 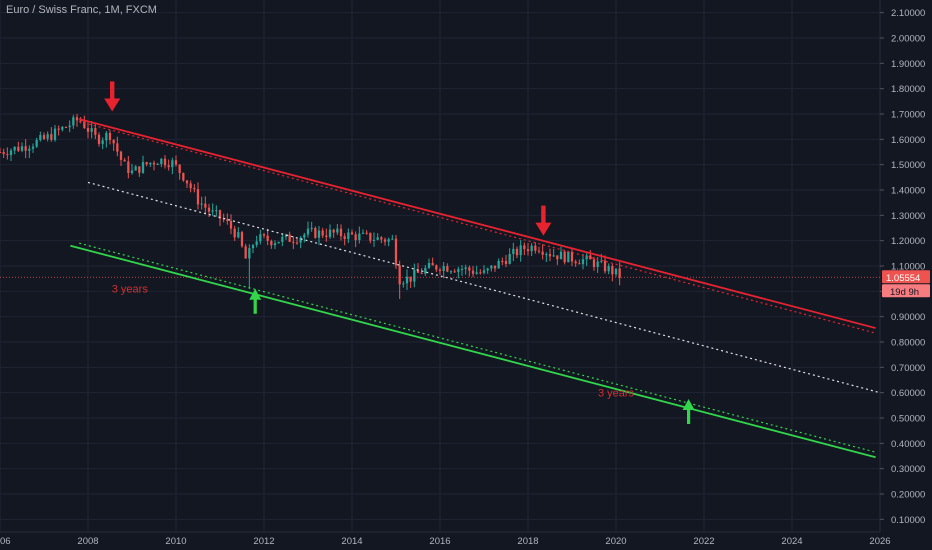 I want to click on y-tick-label: 1.10000, so click(x=908, y=267).